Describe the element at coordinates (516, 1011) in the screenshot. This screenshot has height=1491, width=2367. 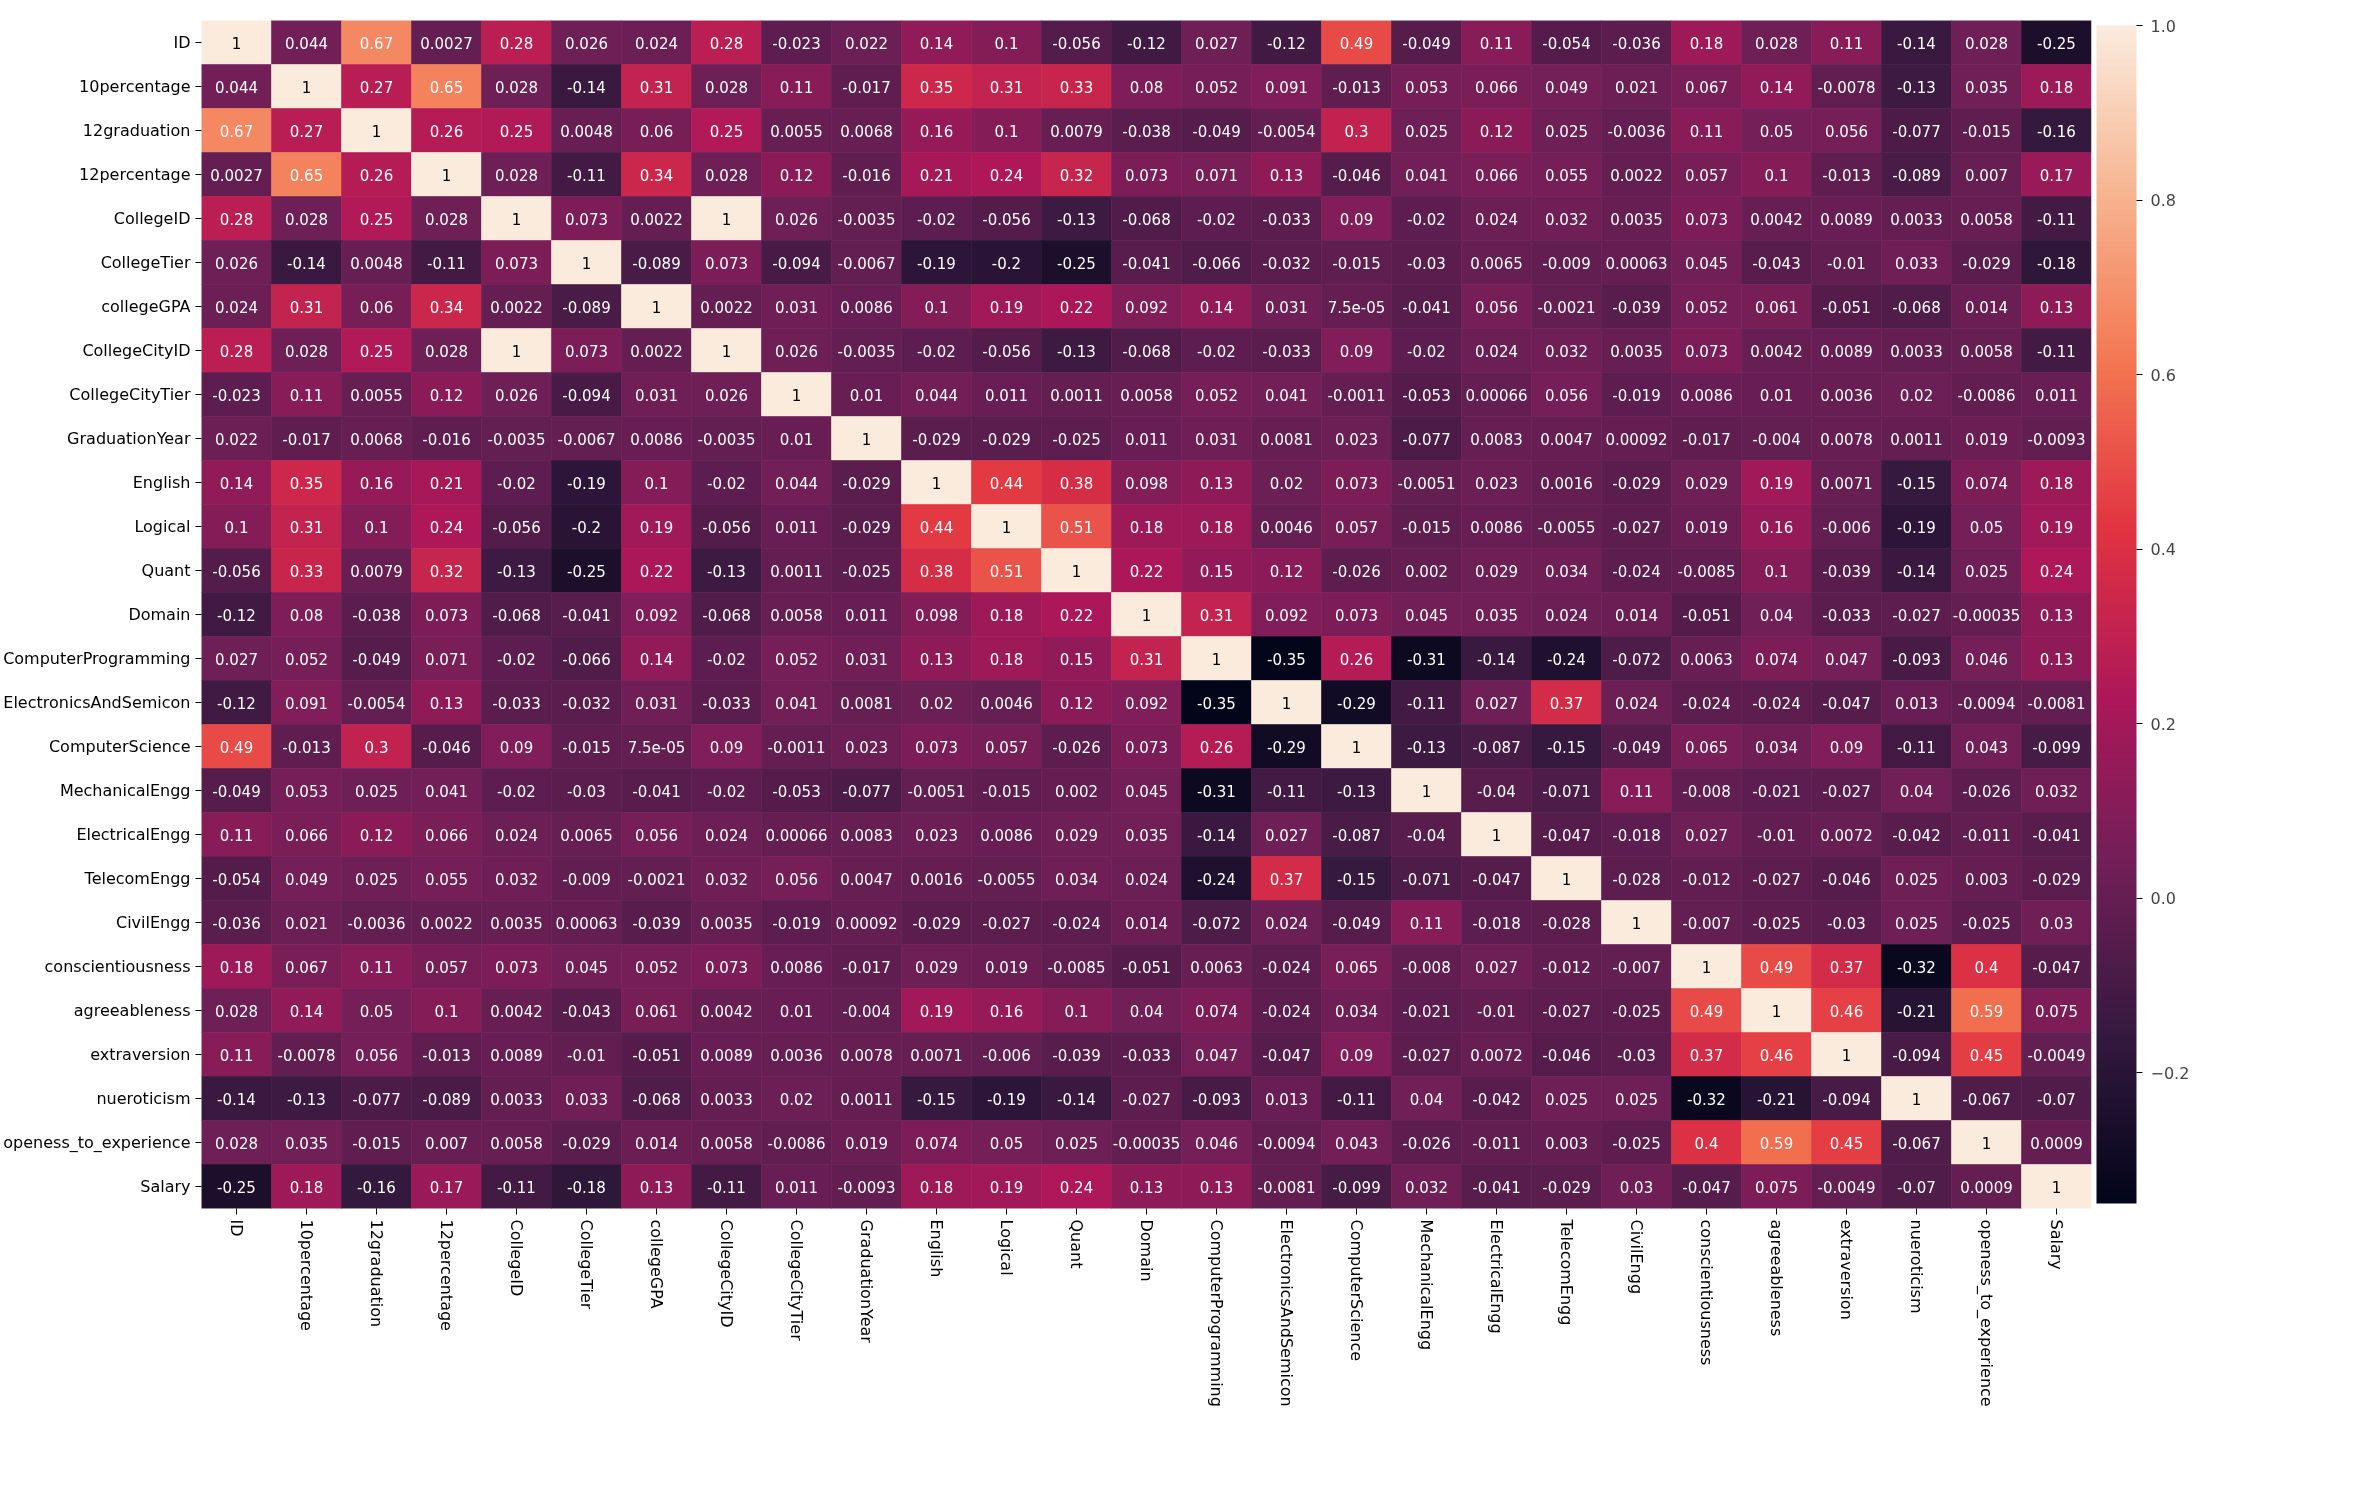
I see `data-label: 0.0042` at that location.